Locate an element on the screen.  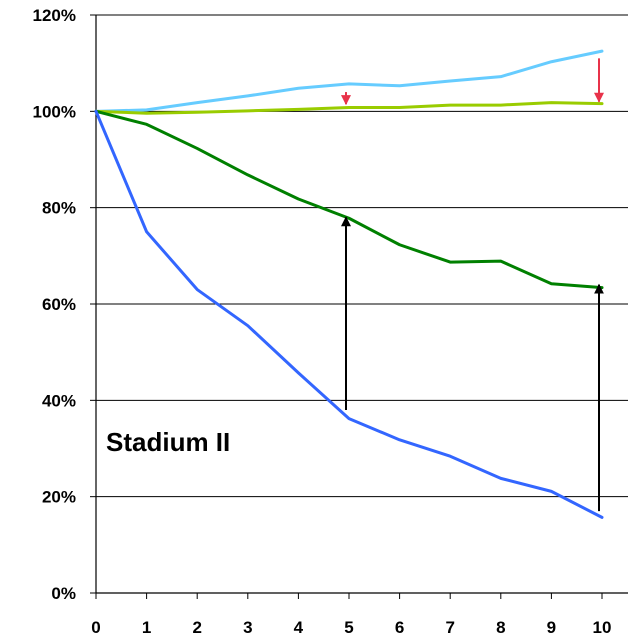
x-tick-label: 7 is located at coordinates (449, 627).